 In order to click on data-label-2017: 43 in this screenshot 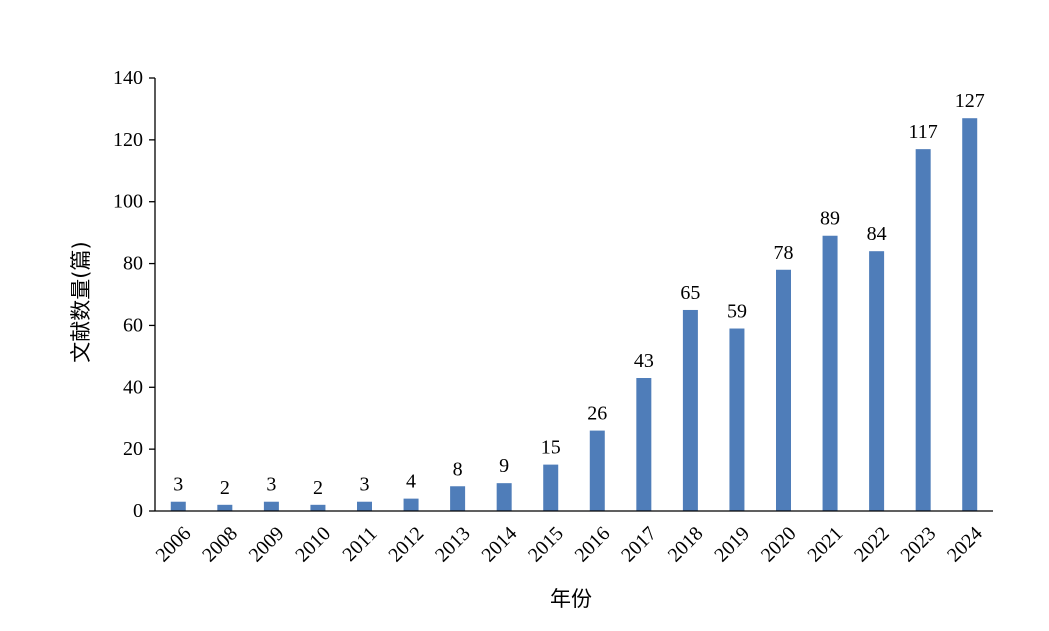, I will do `click(644, 361)`.